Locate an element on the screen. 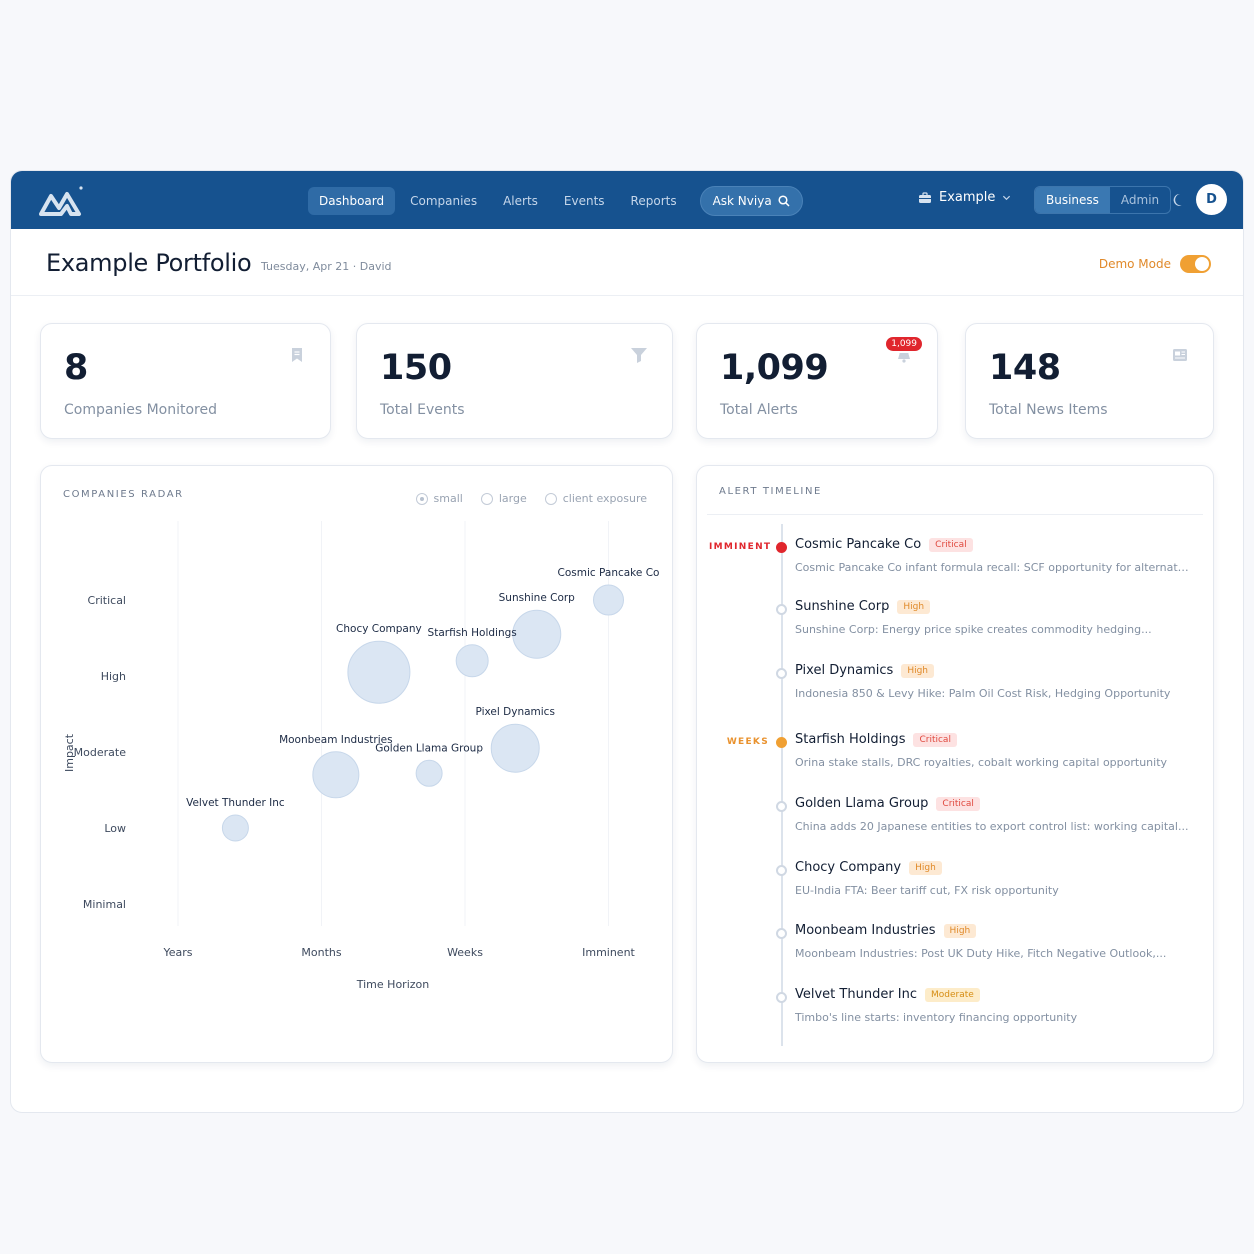  timeline-item-title: Starfish Holdings Critical is located at coordinates (876, 739).